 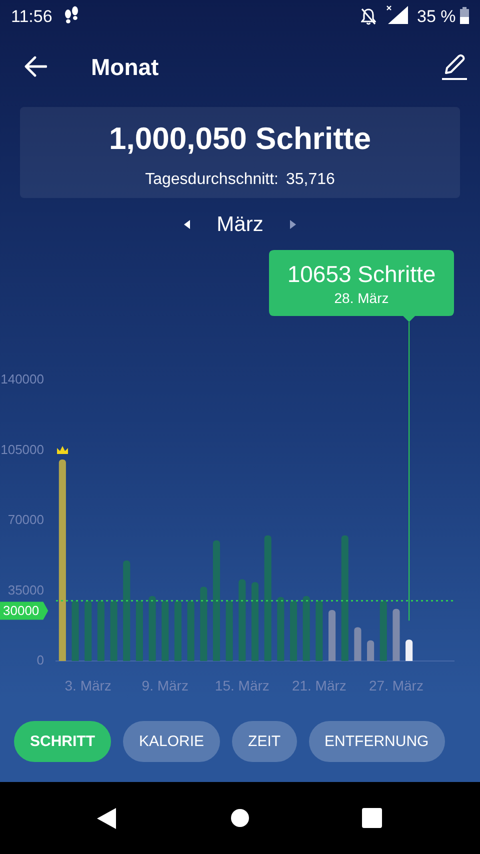 I want to click on x-tick-label: 15. März, so click(x=242, y=685).